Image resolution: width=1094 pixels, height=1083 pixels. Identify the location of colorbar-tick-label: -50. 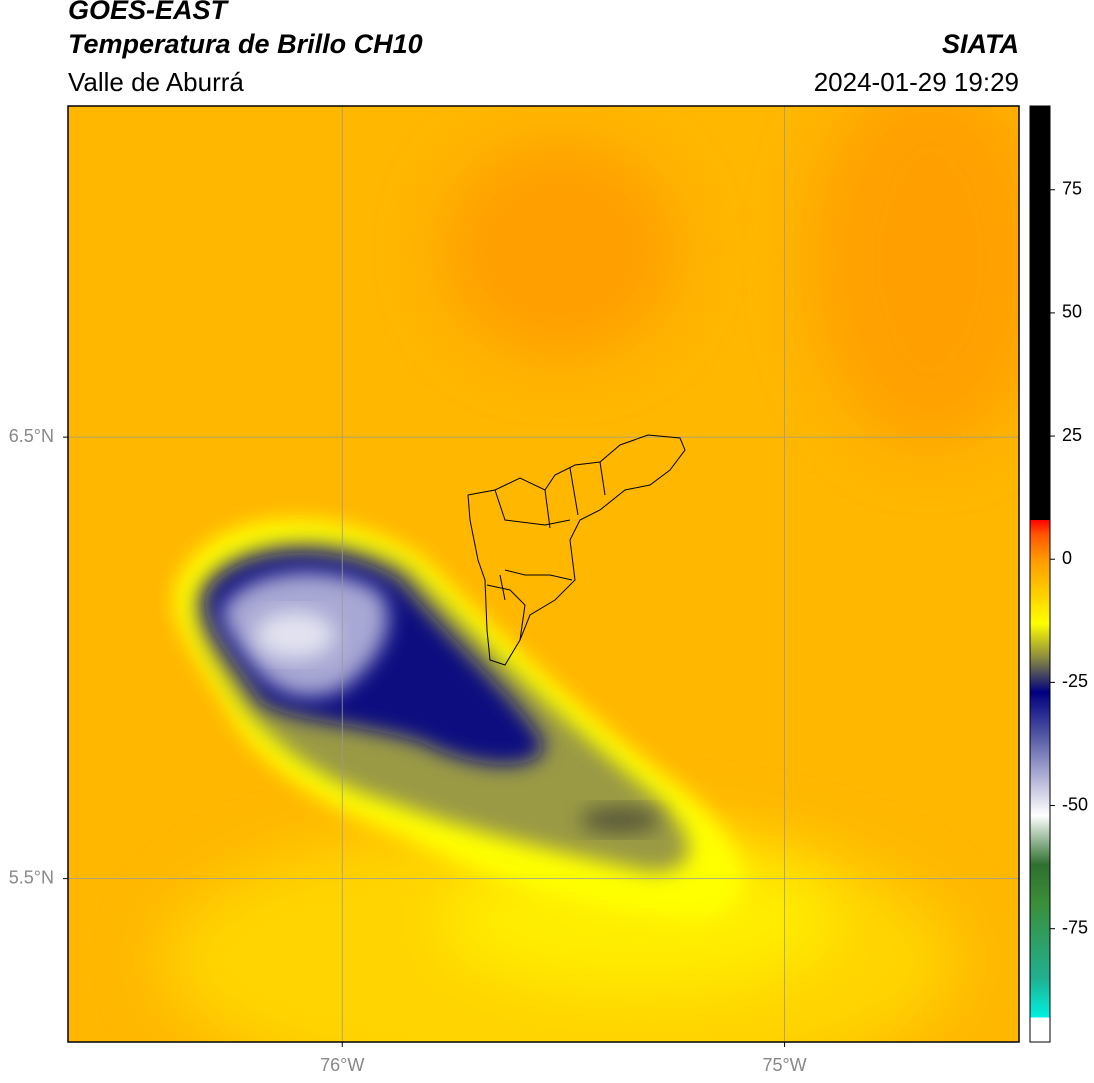
(1075, 804).